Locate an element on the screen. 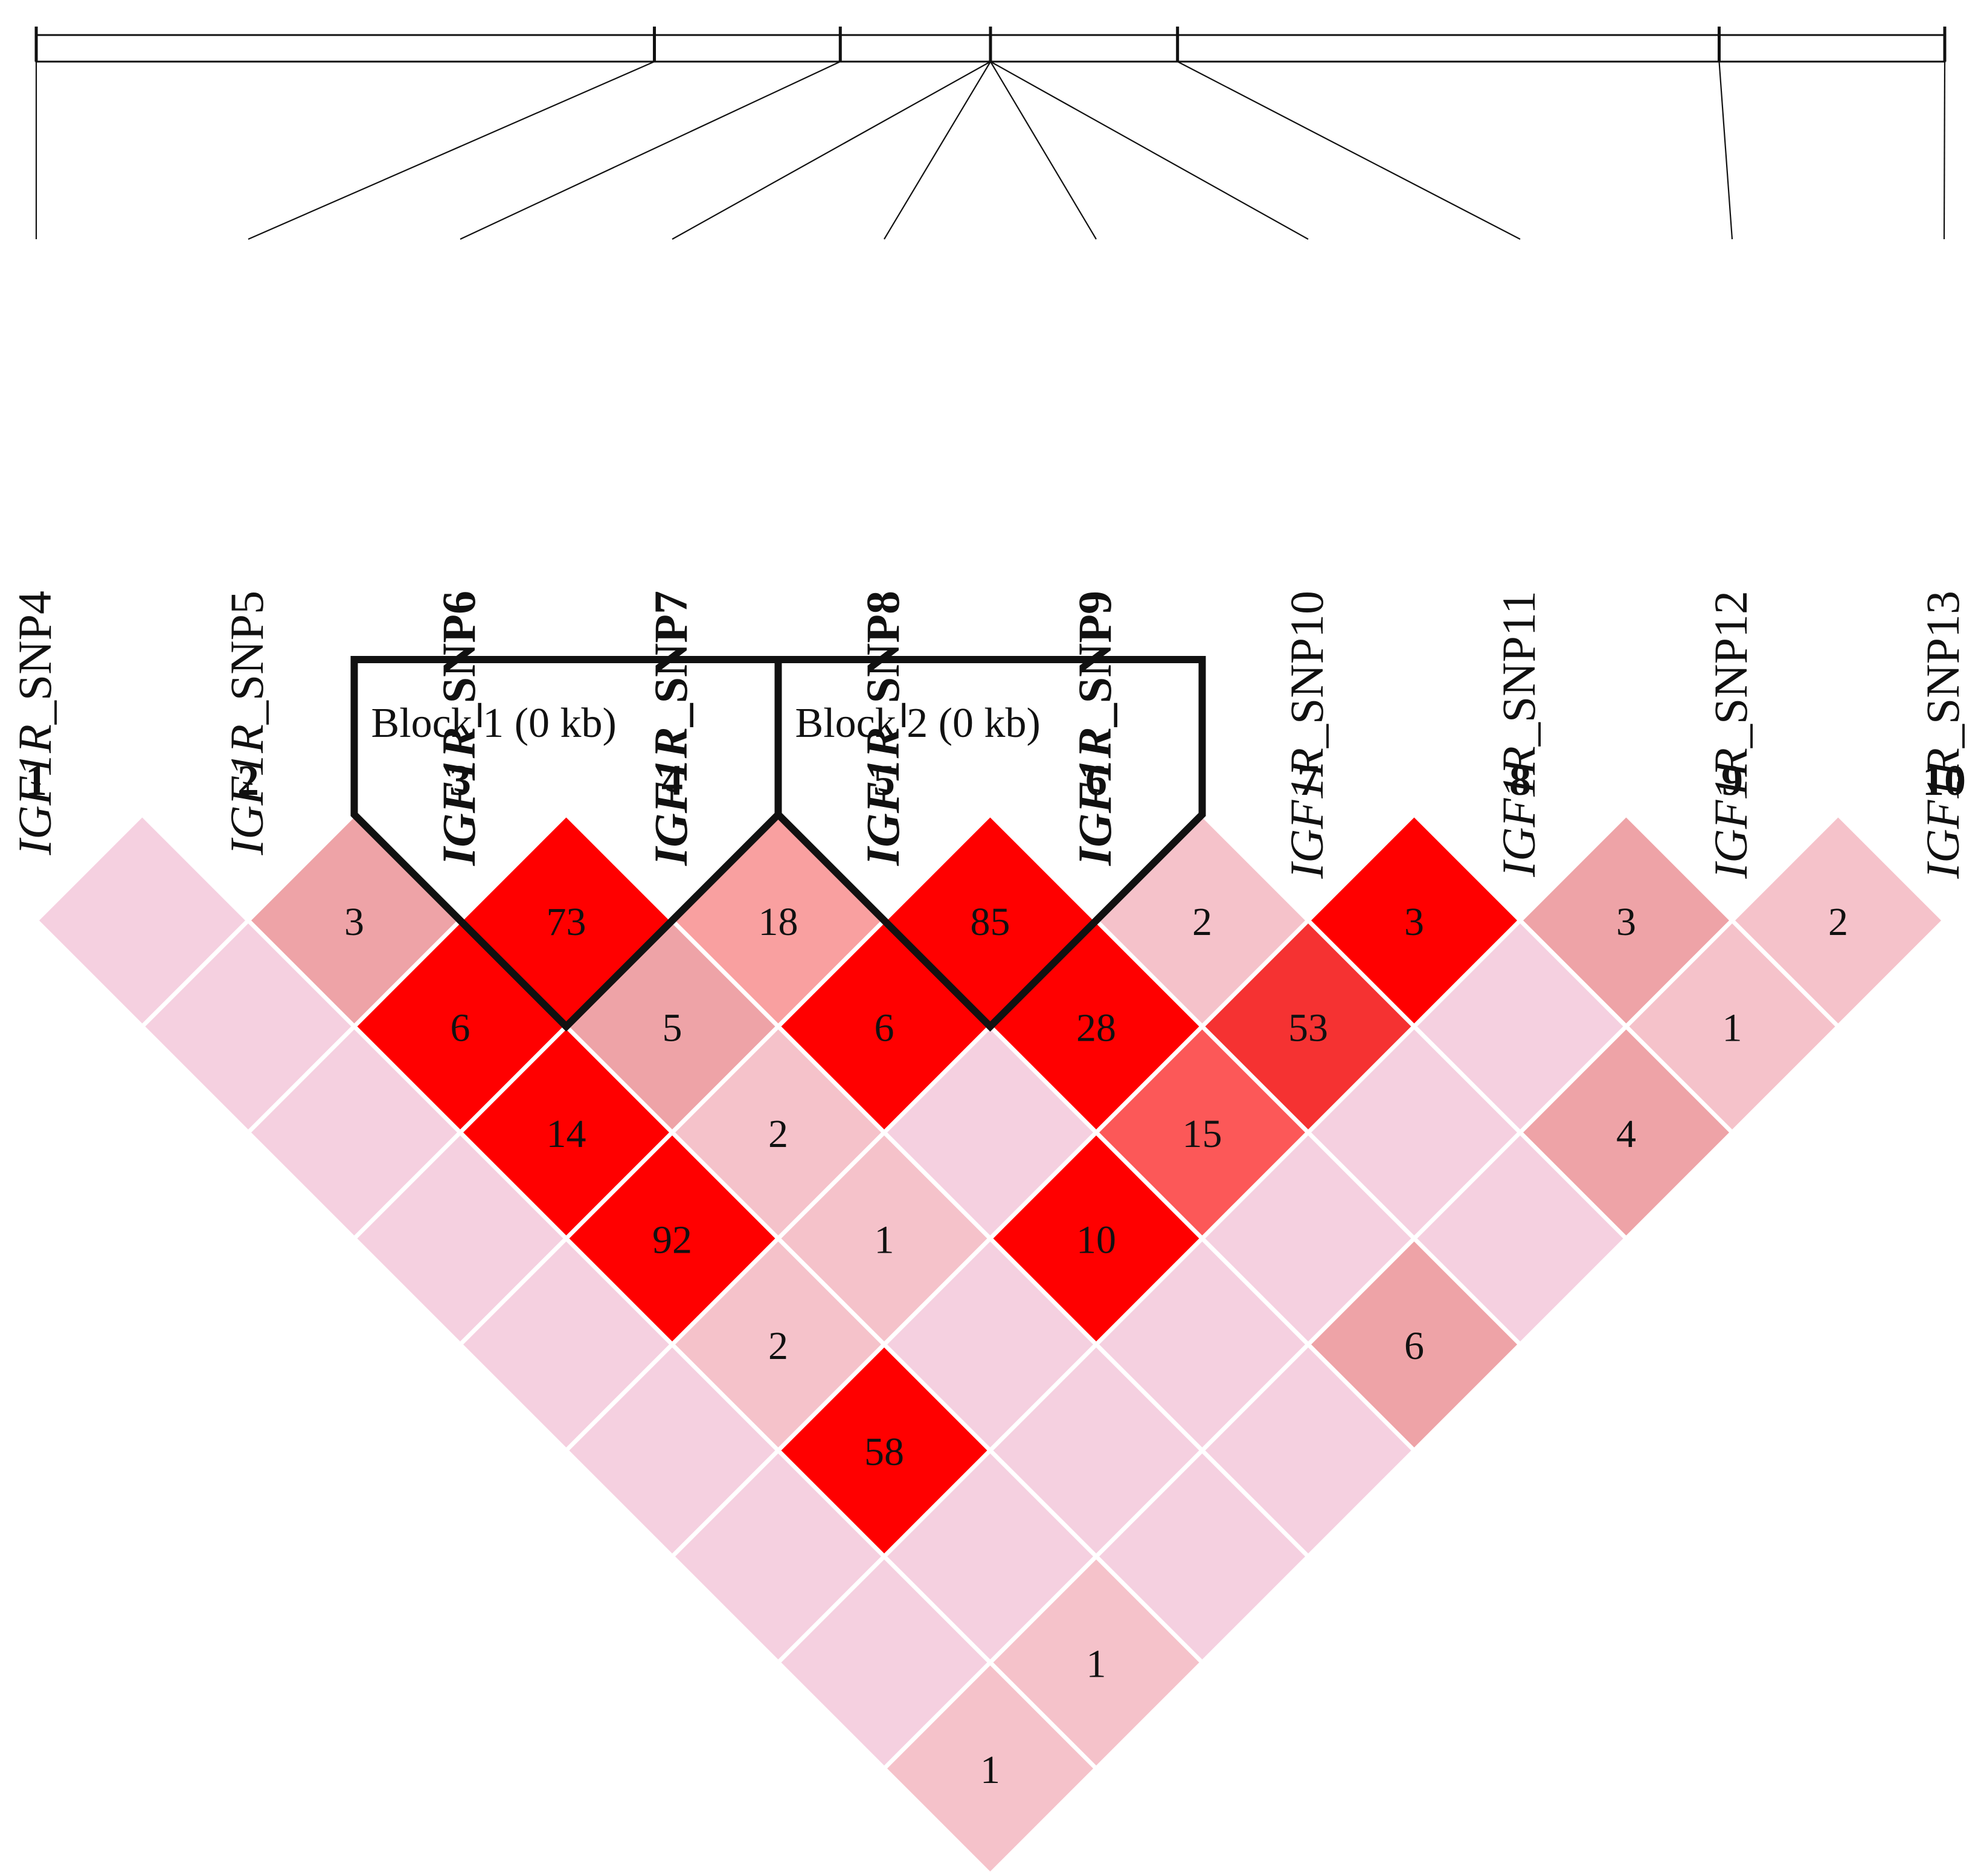 This screenshot has height=1876, width=1984. snp-label: IGF1R_SNP4 is located at coordinates (34, 724).